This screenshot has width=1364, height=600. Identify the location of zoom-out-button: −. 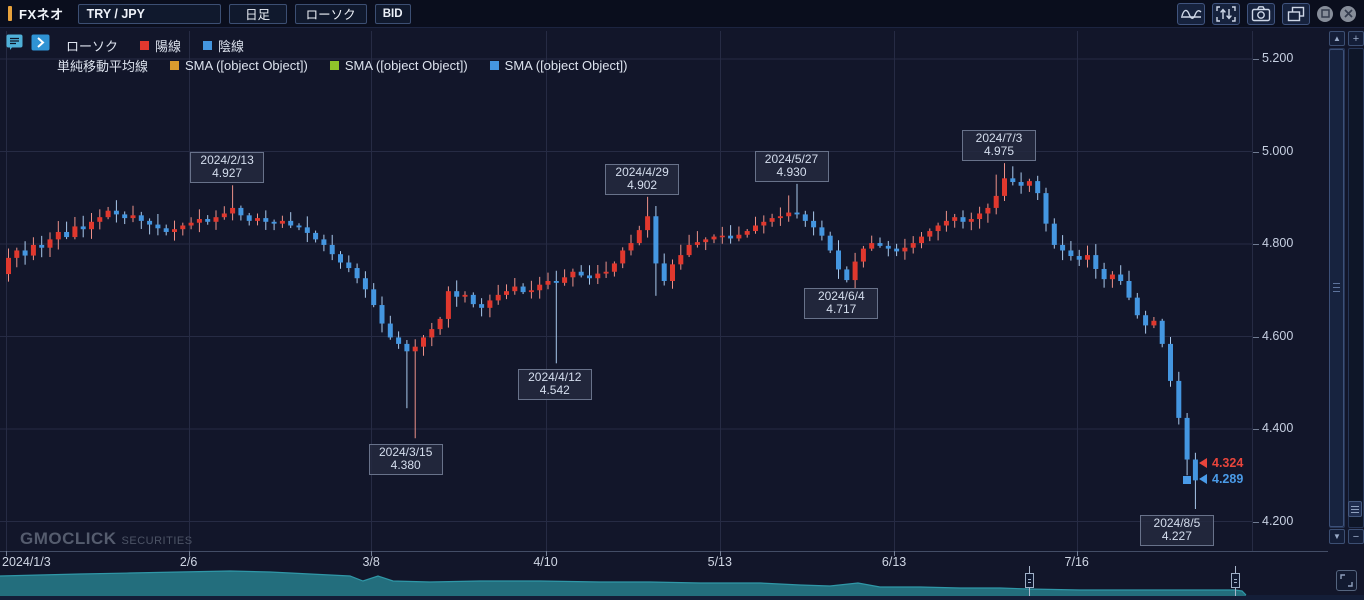
(1356, 536).